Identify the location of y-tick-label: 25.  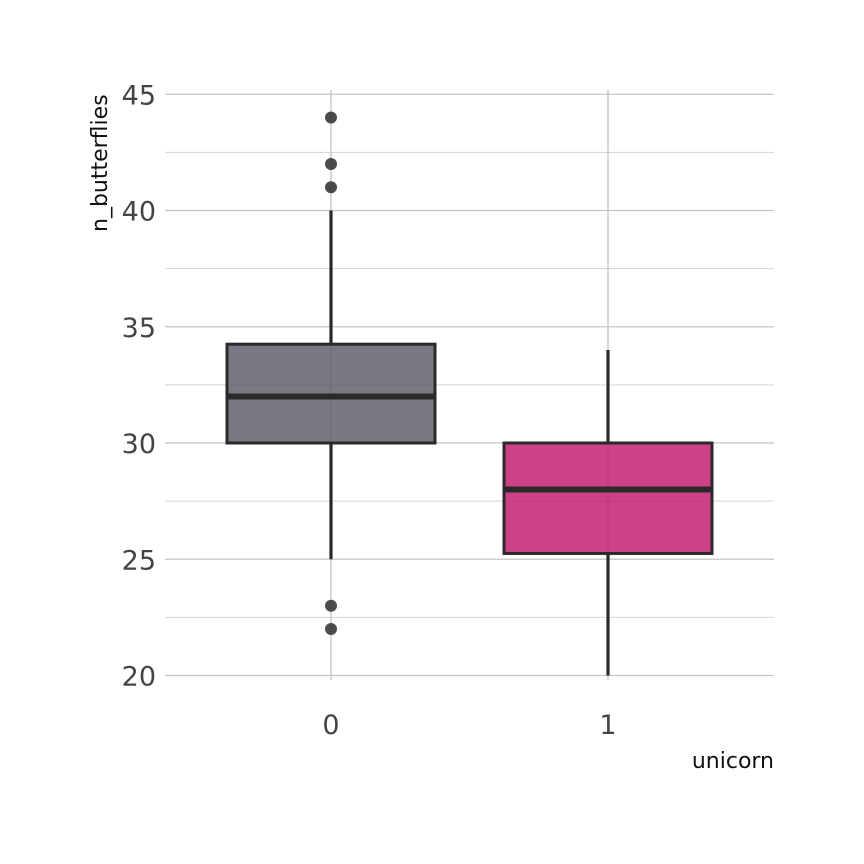
(139, 560).